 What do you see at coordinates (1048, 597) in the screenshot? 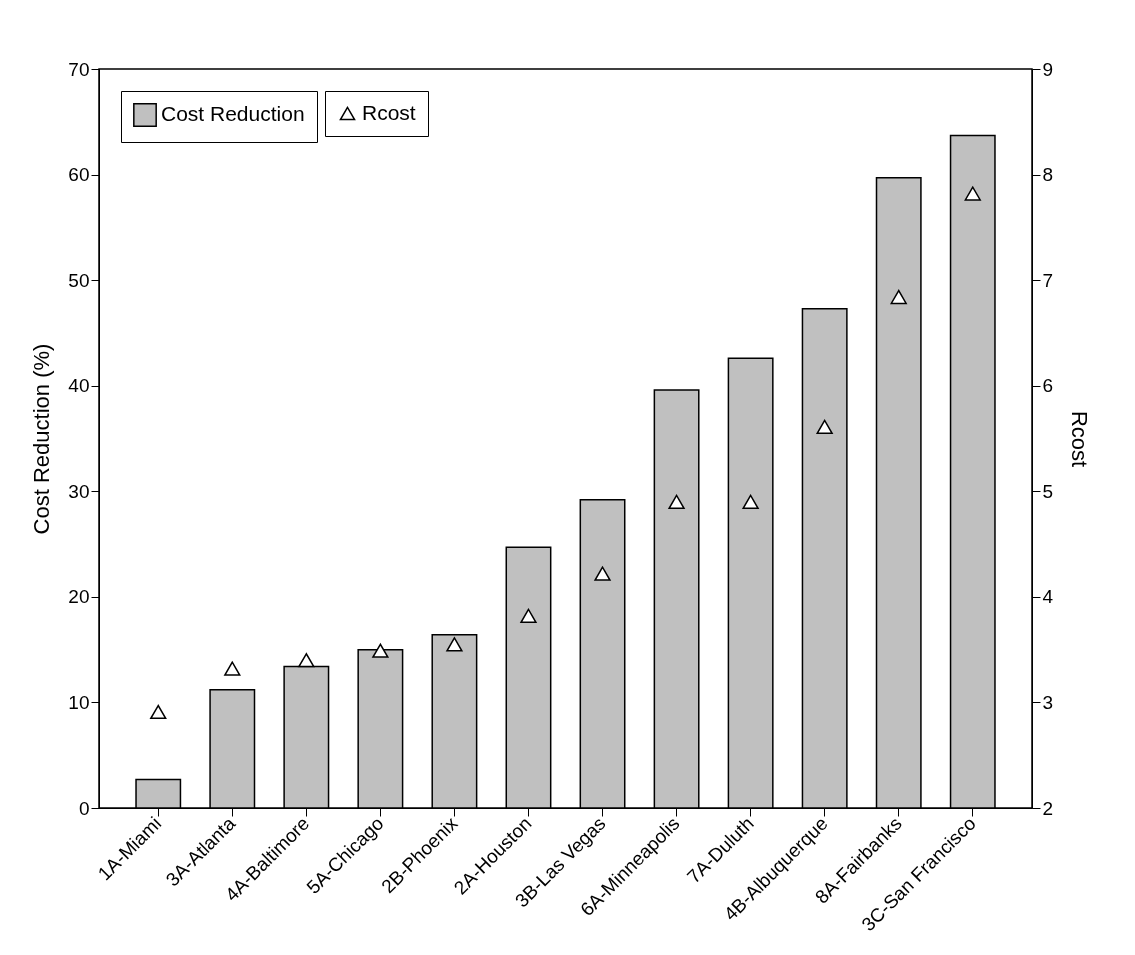
I see `y2-tick-label: 4` at bounding box center [1048, 597].